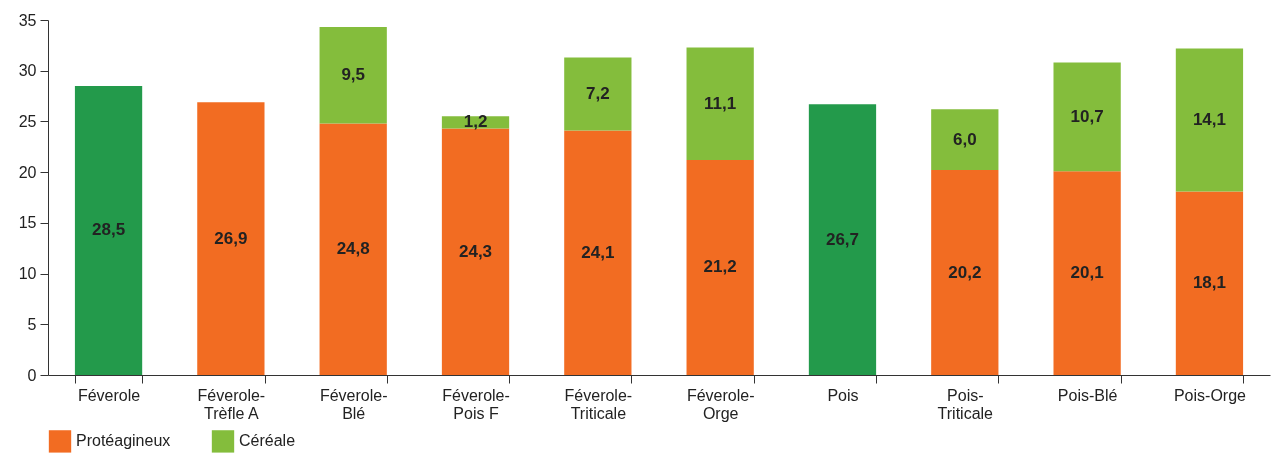  Describe the element at coordinates (720, 404) in the screenshot. I see `x-tick-label: Féverole- Orge` at that location.